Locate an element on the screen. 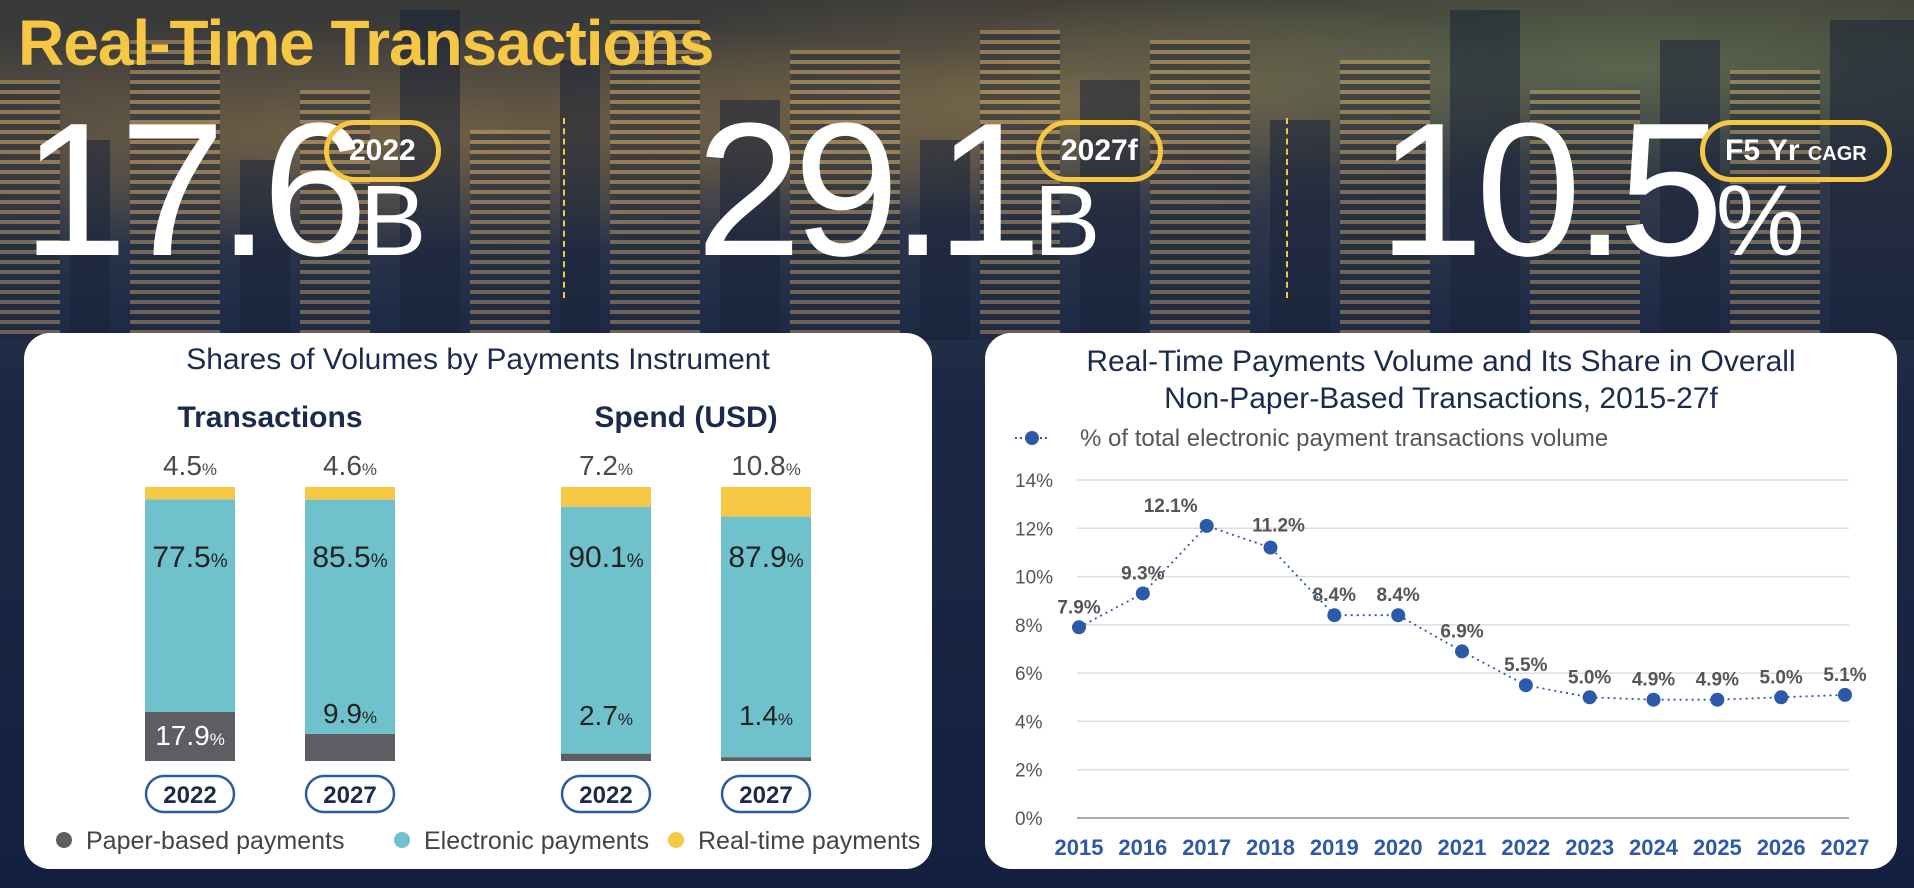 Image resolution: width=1914 pixels, height=888 pixels. x-tick-label: 2027 is located at coordinates (1845, 847).